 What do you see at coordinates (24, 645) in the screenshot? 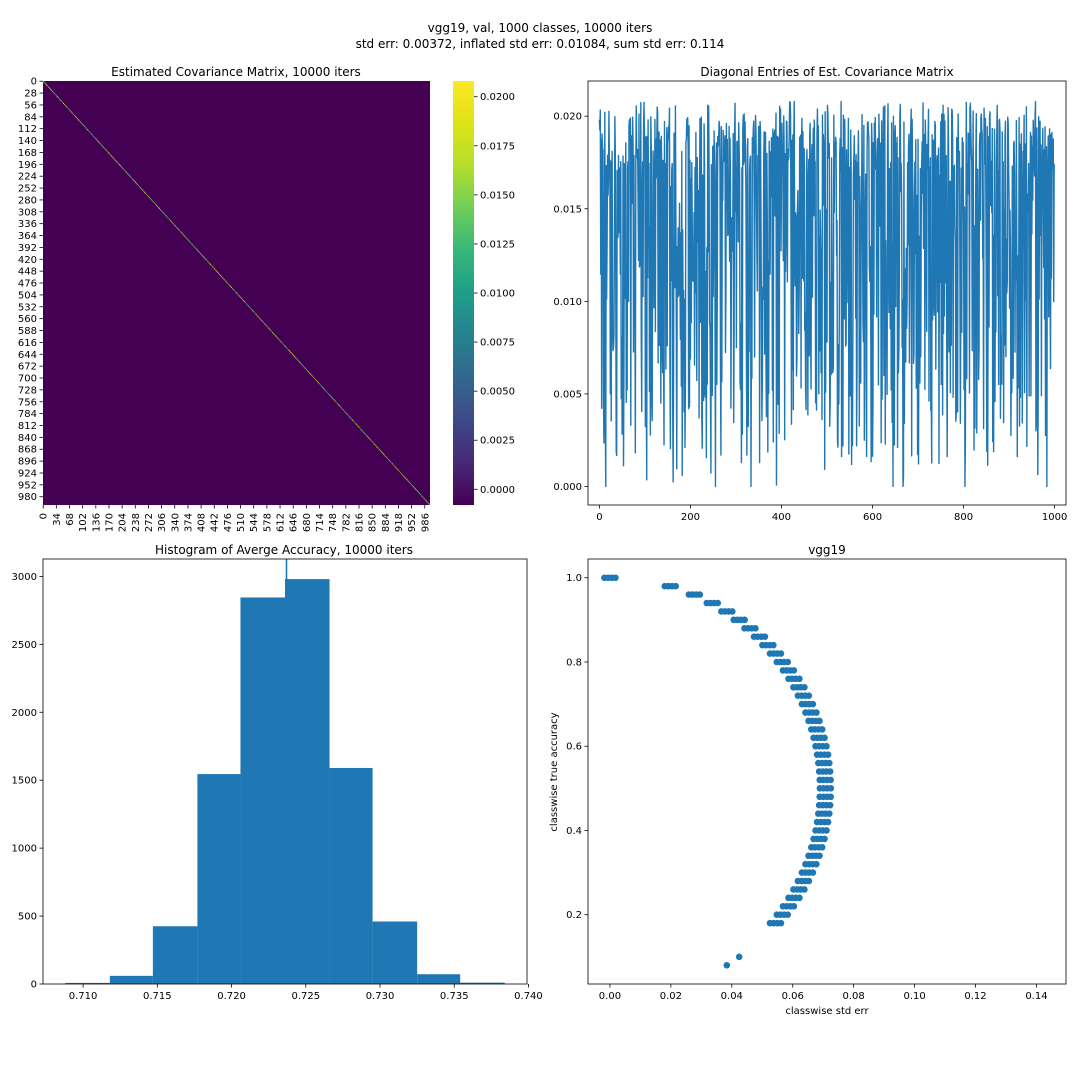
I see `histogram-y-tick-label: 2500` at bounding box center [24, 645].